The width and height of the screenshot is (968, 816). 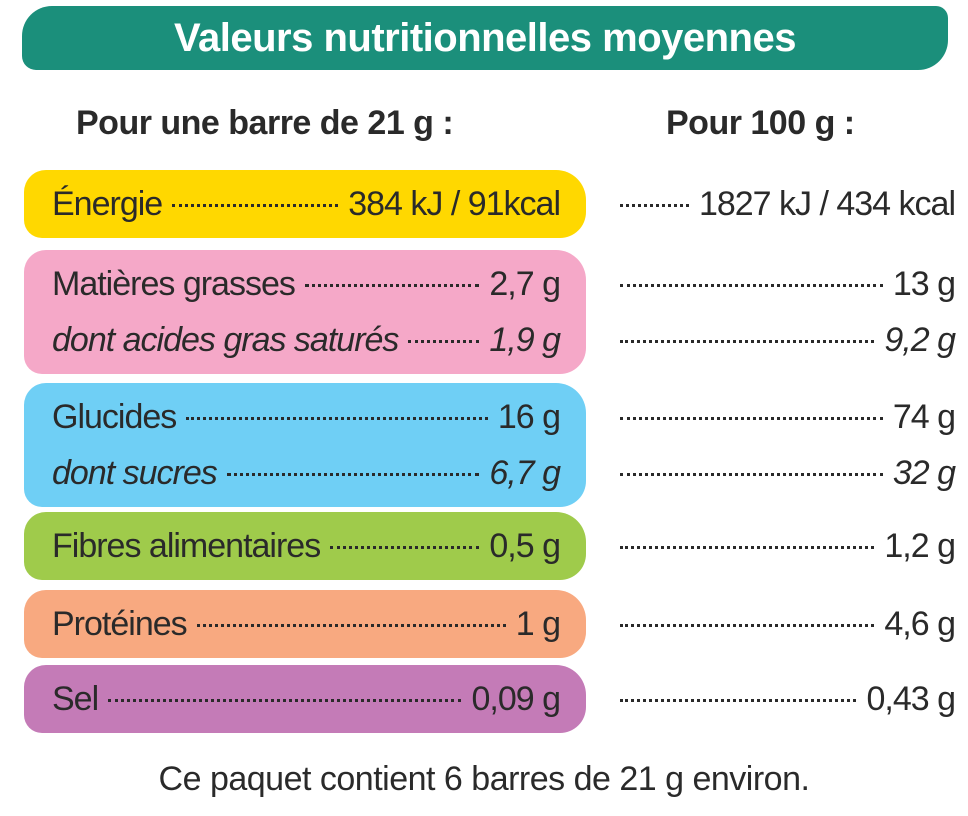 I want to click on row-per-bar: Énergie 384 kJ / 91kcal, so click(x=306, y=204).